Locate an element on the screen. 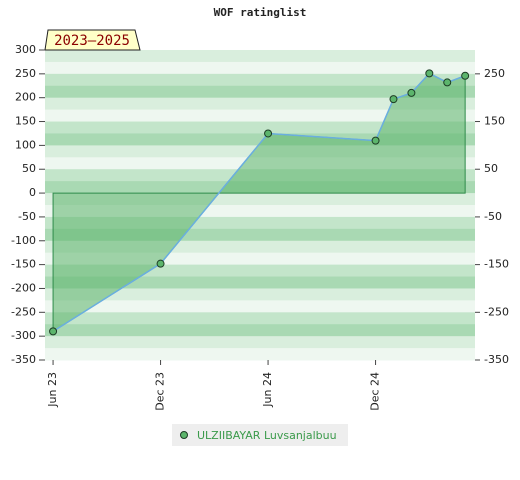 Image resolution: width=520 pixels, height=480 pixels. y-tick-label: -350 is located at coordinates (23, 359).